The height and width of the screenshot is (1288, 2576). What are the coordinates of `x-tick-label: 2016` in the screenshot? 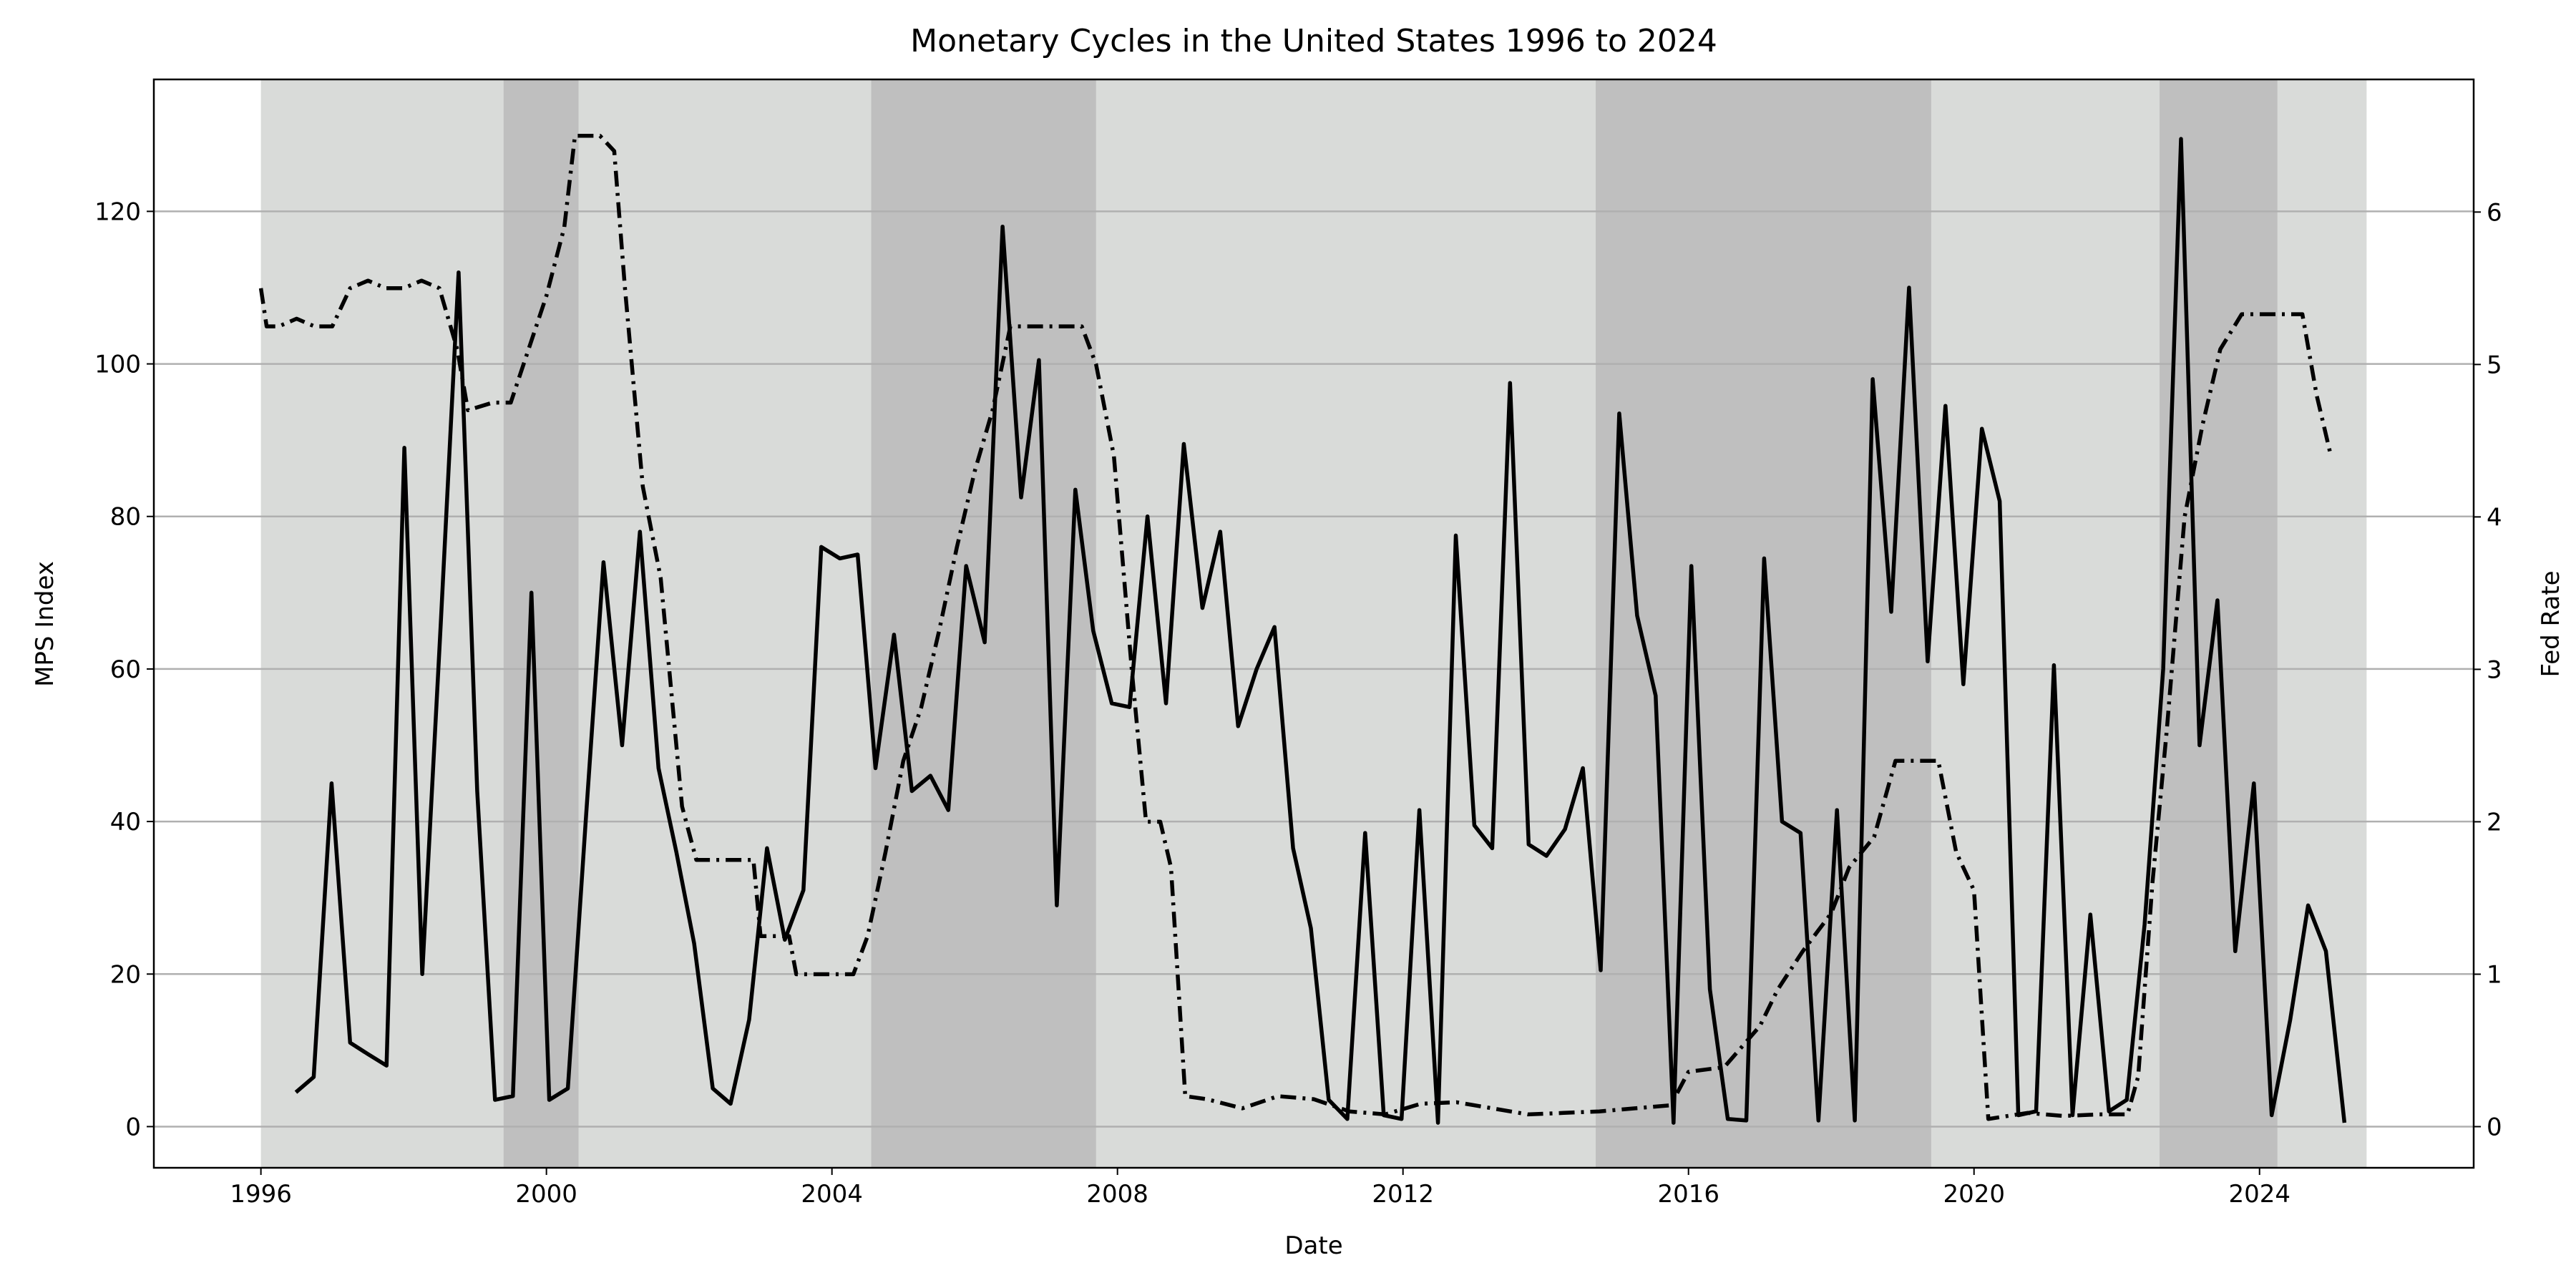 It's located at (1688, 1194).